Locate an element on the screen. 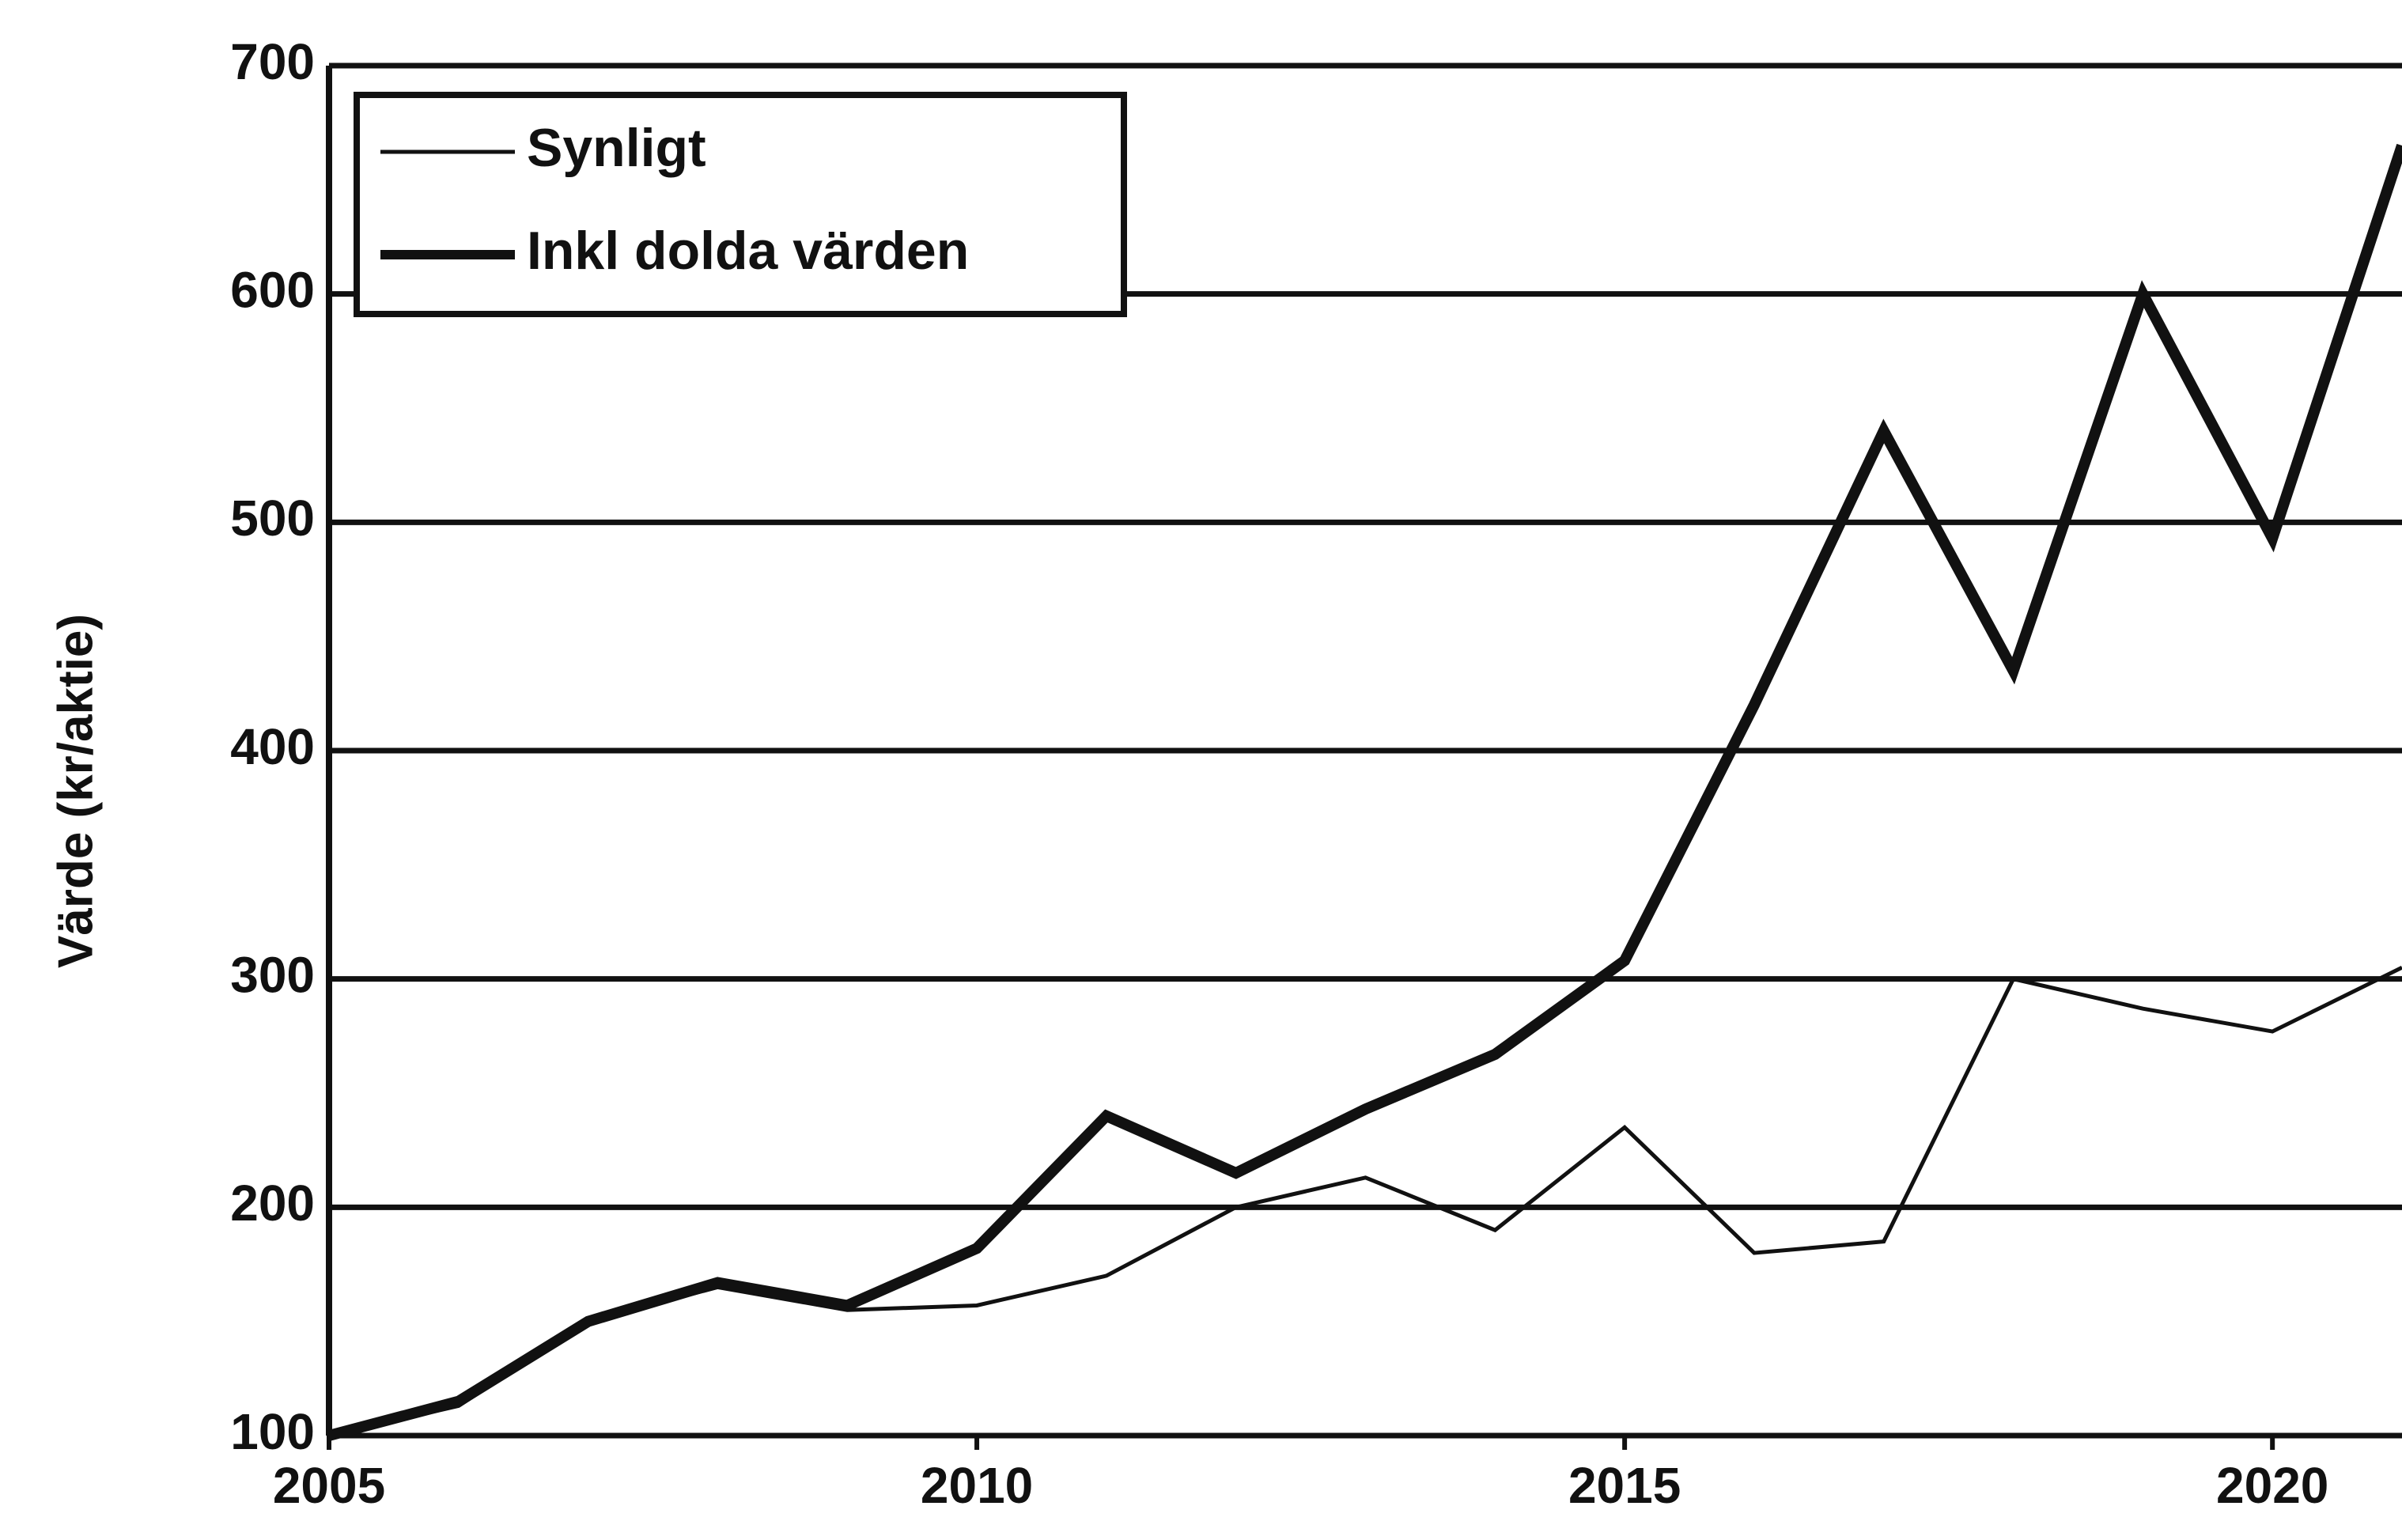 Image resolution: width=2402 pixels, height=1540 pixels. y-tick-label: 500 is located at coordinates (272, 518).